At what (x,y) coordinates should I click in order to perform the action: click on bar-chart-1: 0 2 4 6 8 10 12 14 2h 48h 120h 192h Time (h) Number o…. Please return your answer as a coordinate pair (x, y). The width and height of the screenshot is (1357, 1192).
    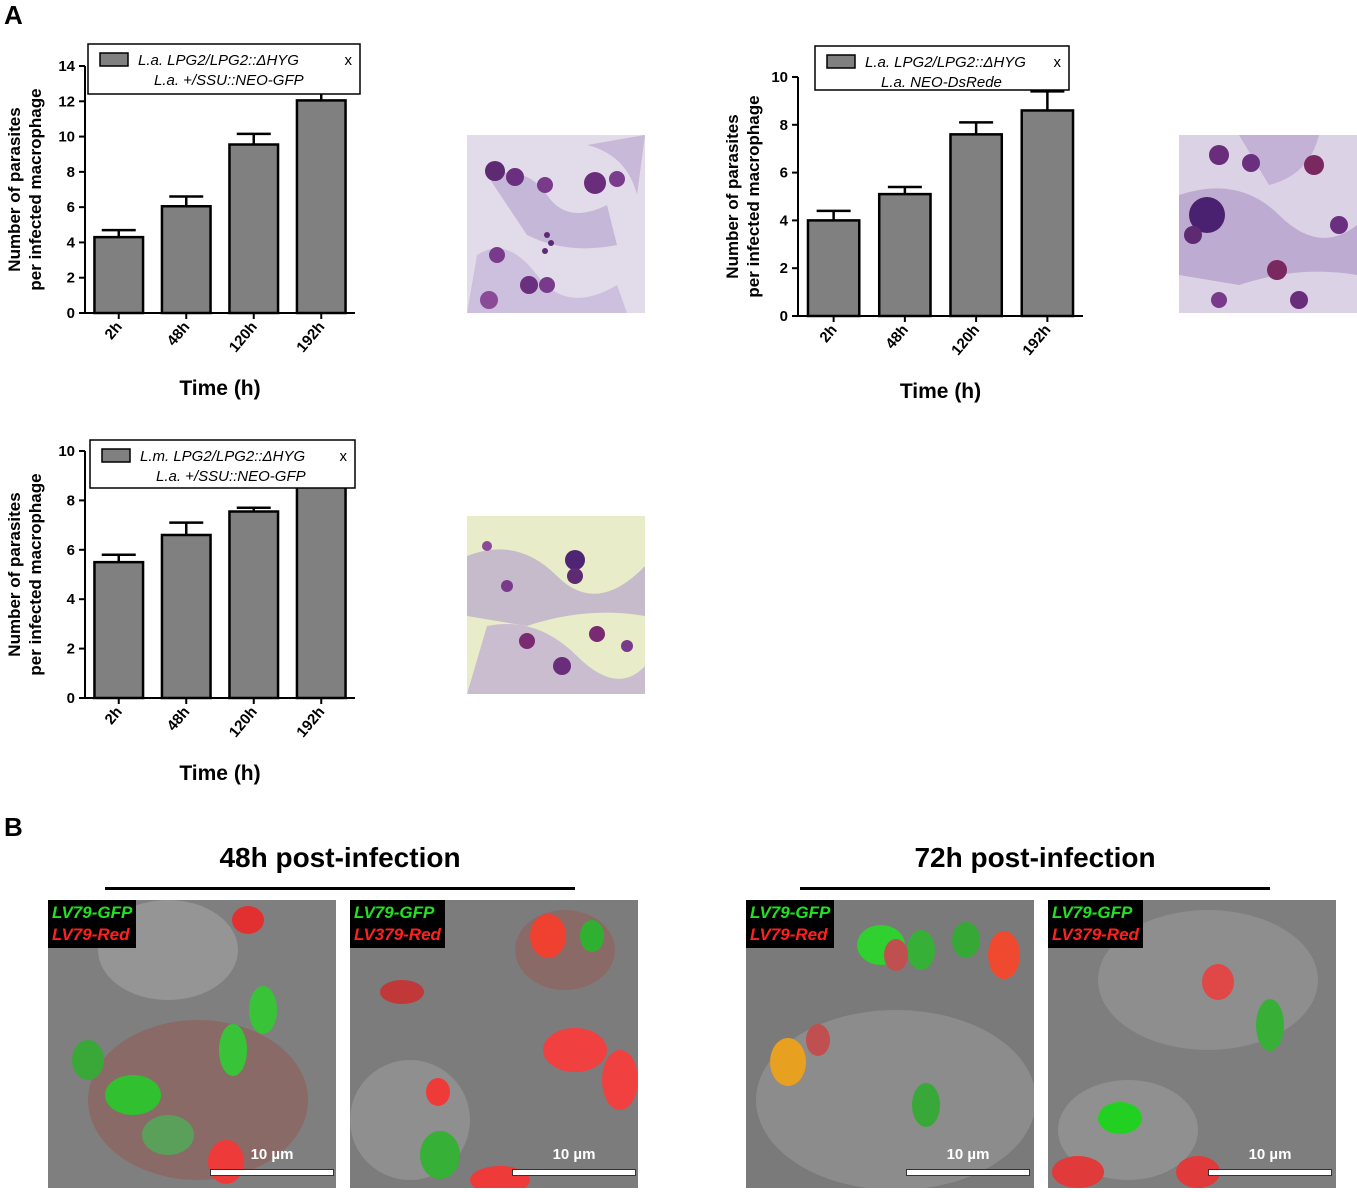
    Looking at the image, I should click on (183, 221).